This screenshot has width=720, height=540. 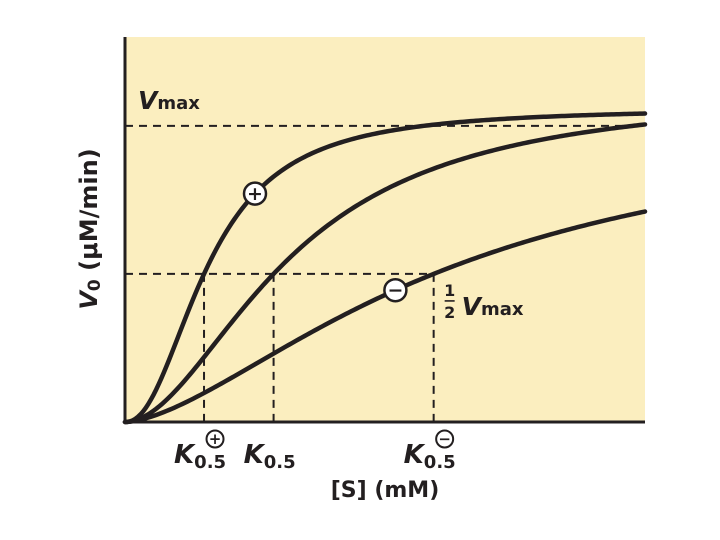 I want to click on marker-symbol: +, so click(x=255, y=194).